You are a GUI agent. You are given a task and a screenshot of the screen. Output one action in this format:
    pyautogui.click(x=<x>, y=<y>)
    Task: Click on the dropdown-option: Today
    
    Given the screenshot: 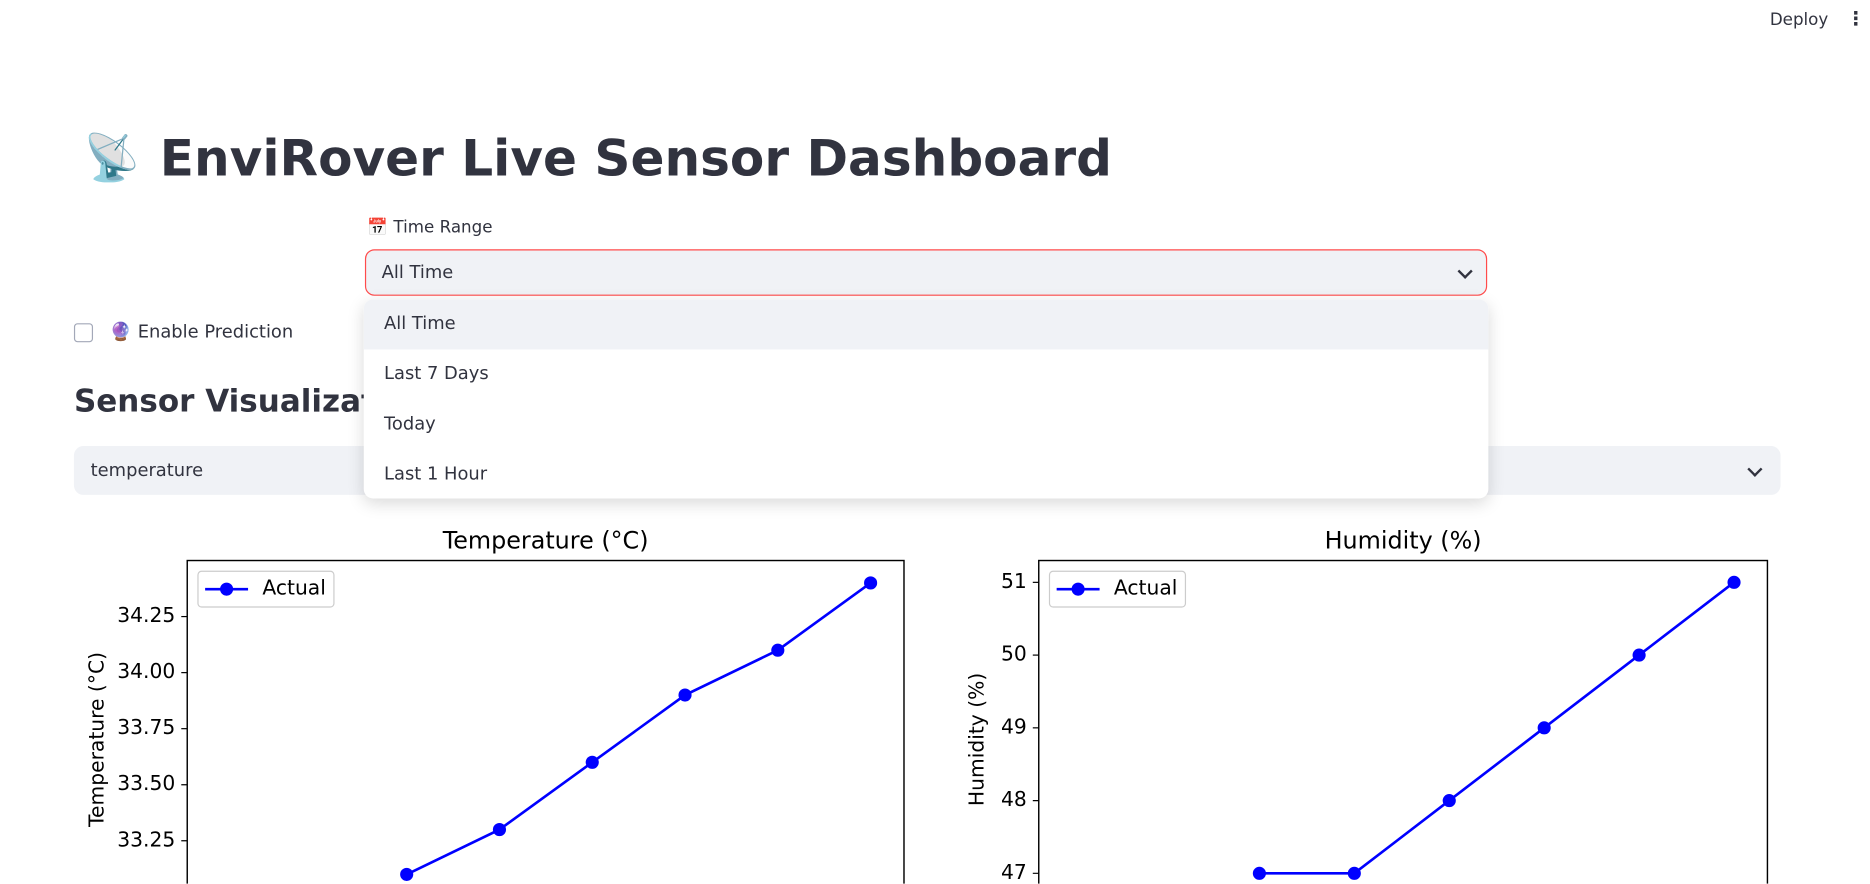 What is the action you would take?
    pyautogui.click(x=410, y=423)
    